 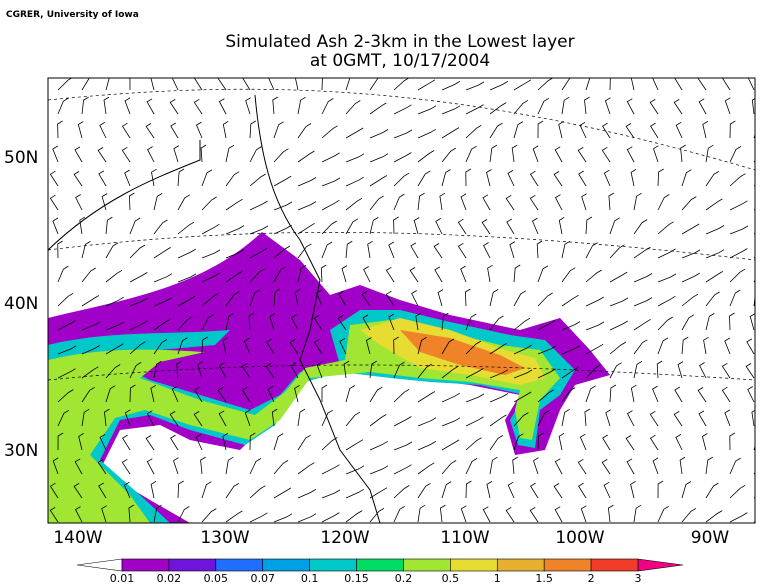 What do you see at coordinates (660, 565) in the screenshot?
I see `colorbar-over` at bounding box center [660, 565].